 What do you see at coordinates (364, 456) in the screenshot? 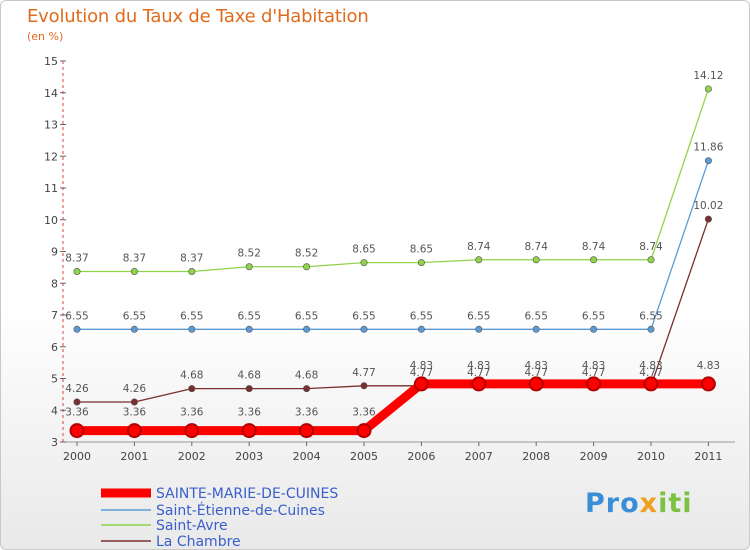
I see `x-tick-label: 2005` at bounding box center [364, 456].